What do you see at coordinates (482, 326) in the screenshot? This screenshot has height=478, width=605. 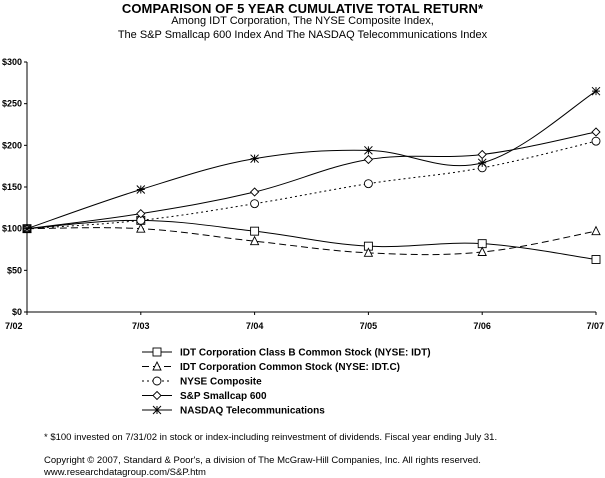 I see `x-tick-label: 7/06` at bounding box center [482, 326].